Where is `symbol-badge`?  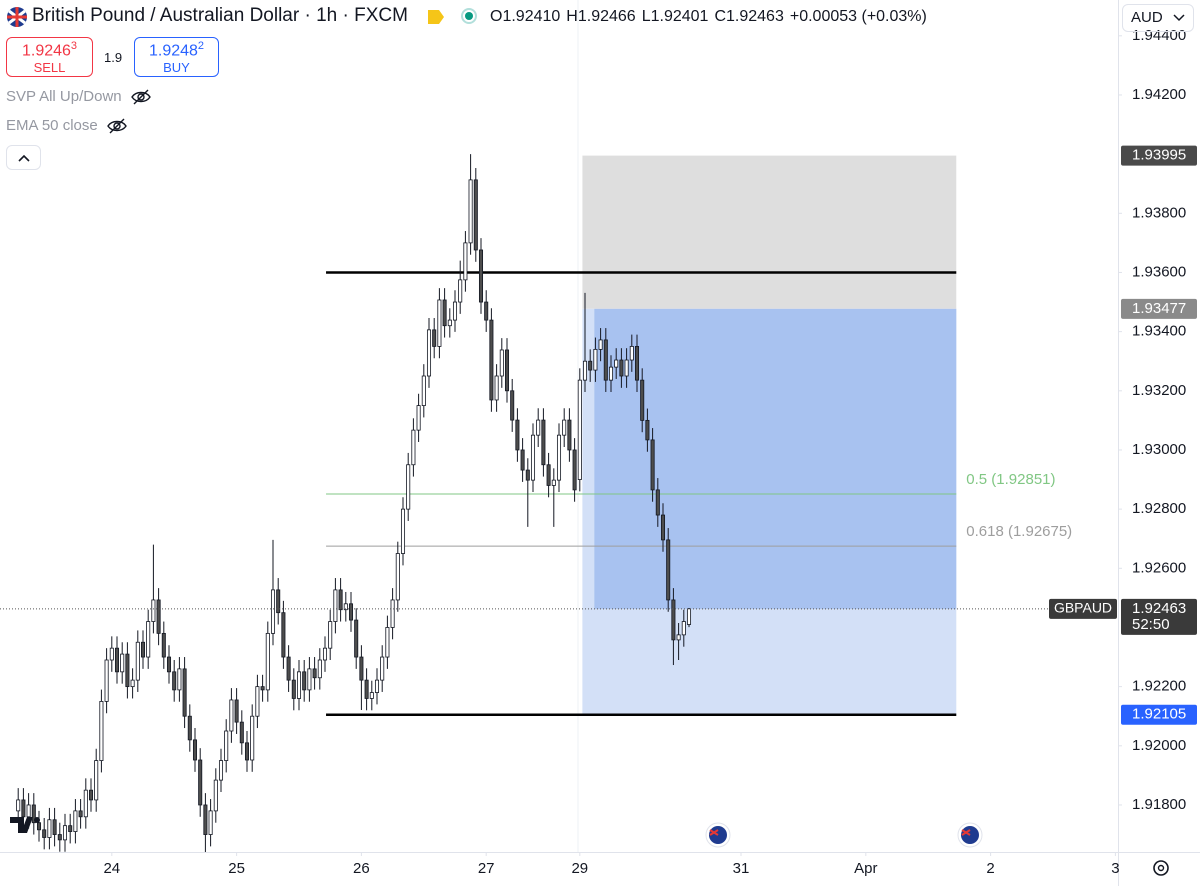 symbol-badge is located at coordinates (1083, 608).